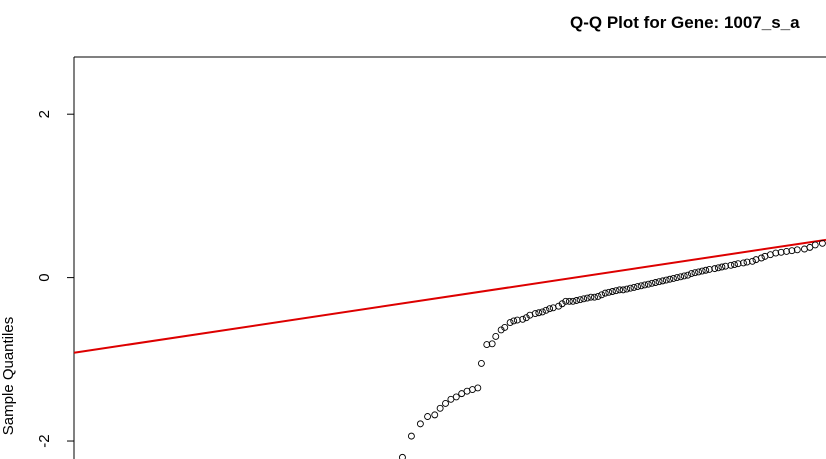  Describe the element at coordinates (55, 279) in the screenshot. I see `y-axis: 2 0 -2` at that location.